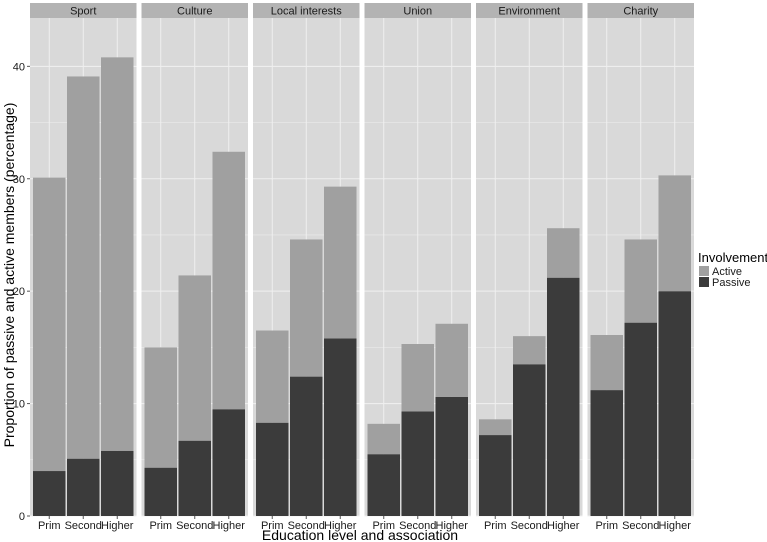 This screenshot has height=542, width=767. I want to click on facet-environment: Environment Prim Second Higher, so click(529, 267).